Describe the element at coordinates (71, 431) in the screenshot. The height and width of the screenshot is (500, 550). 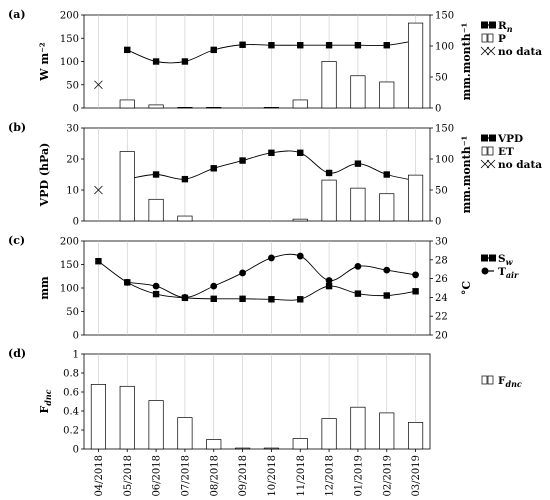
I see `panel-d-ltick-label-1: 0.2` at that location.